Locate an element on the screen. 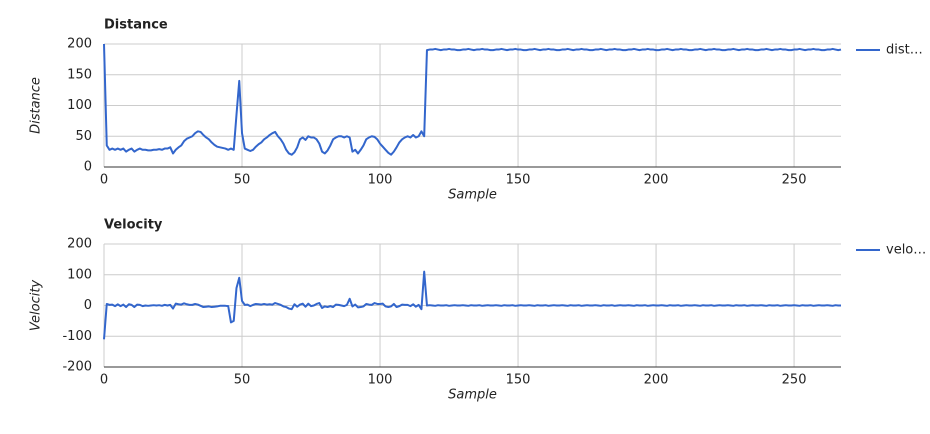  chart-title: Velocity is located at coordinates (133, 225).